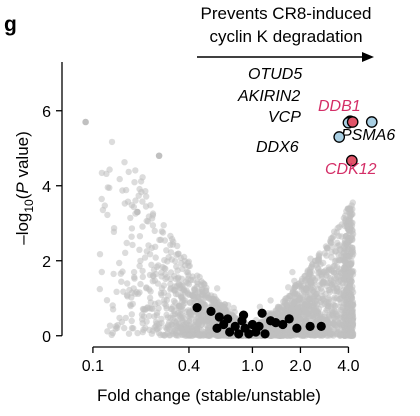 This screenshot has width=420, height=416. What do you see at coordinates (52, 225) in the screenshot?
I see `y-ticks: 0 2 4 6` at bounding box center [52, 225].